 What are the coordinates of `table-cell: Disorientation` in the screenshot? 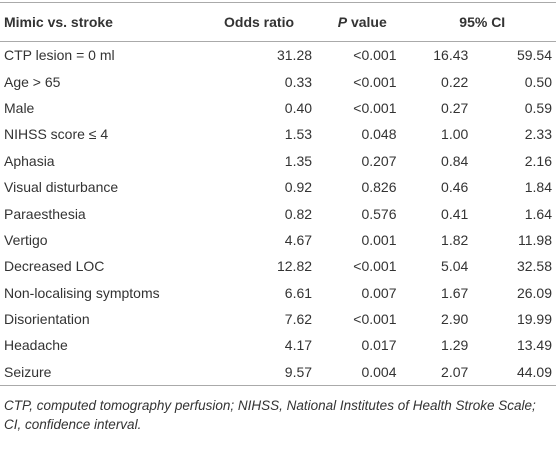 It's located at (110, 319).